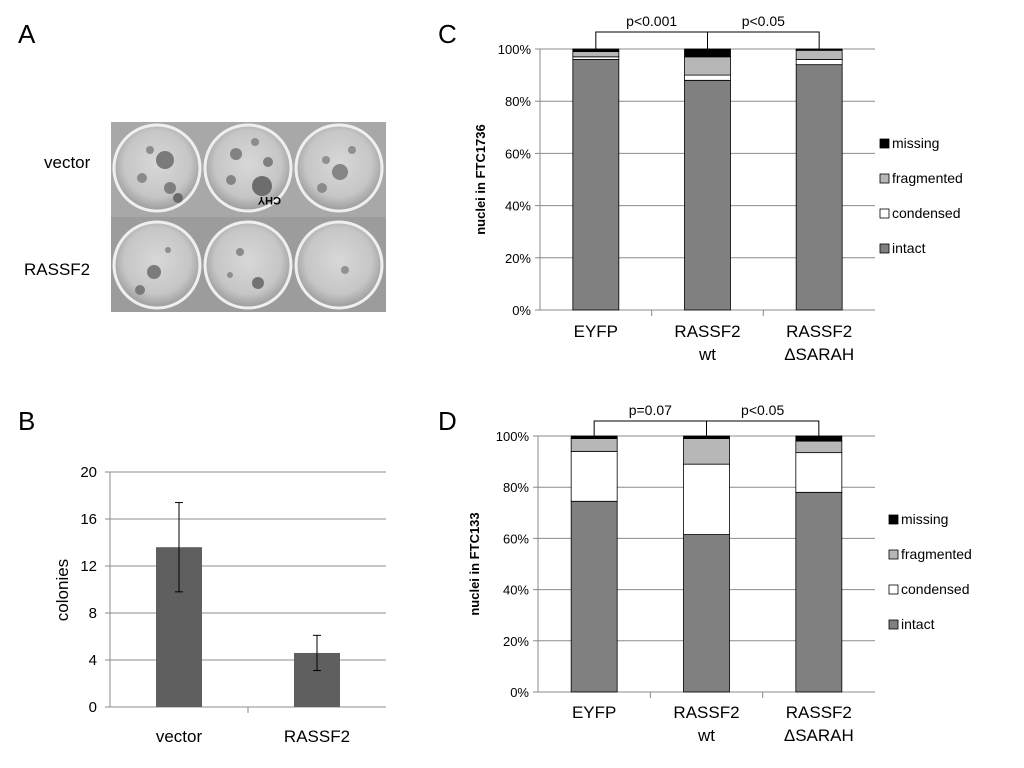 The height and width of the screenshot is (768, 1024). What do you see at coordinates (521, 310) in the screenshot?
I see `y-tick-label-c: 0%` at bounding box center [521, 310].